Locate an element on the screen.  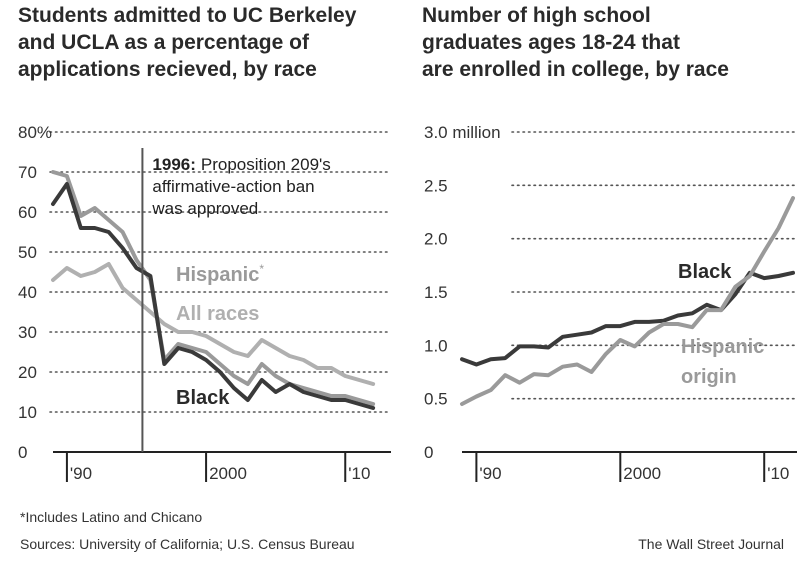
right-title-line-1: Number of high school is located at coordinates (536, 15).